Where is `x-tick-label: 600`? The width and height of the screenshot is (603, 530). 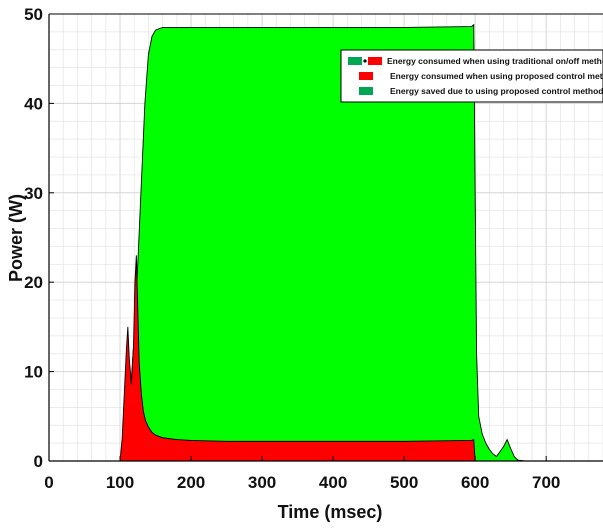
x-tick-label: 600 is located at coordinates (475, 482).